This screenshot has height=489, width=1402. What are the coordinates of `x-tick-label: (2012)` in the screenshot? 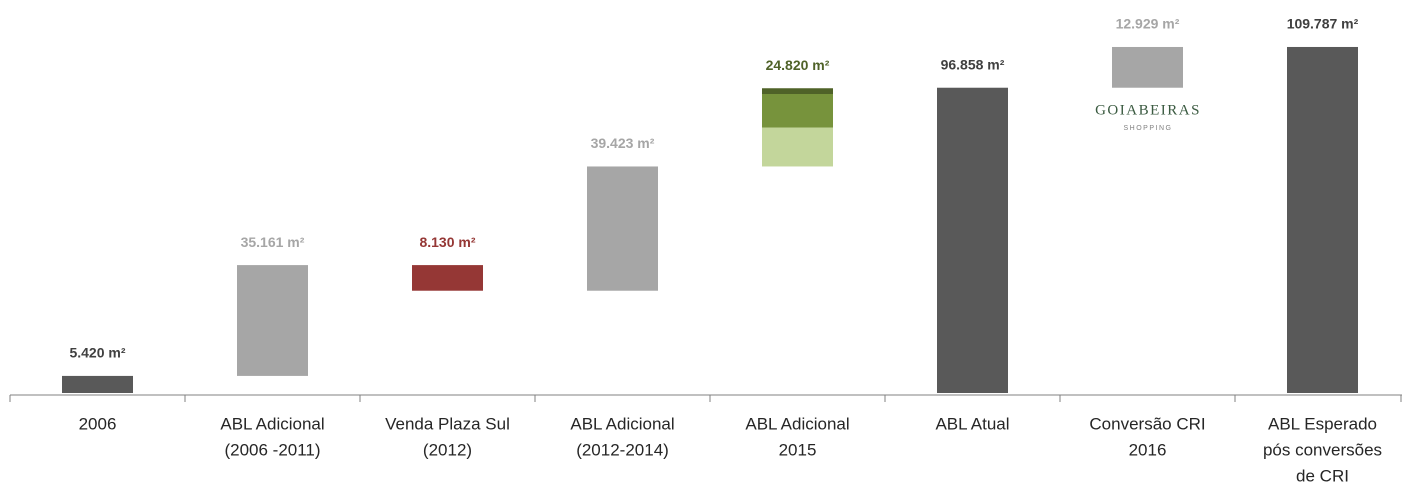 It's located at (447, 449).